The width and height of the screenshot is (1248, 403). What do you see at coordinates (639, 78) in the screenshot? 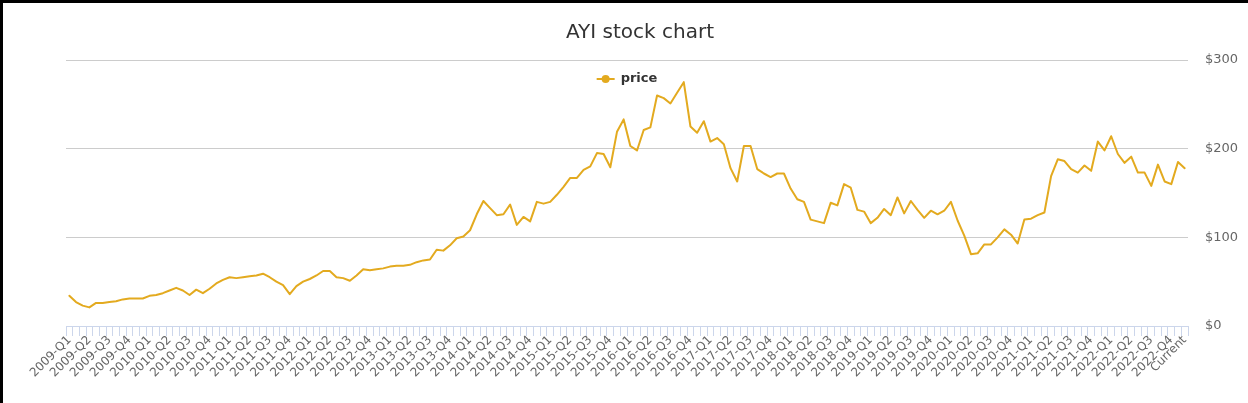
I see `legend-label: price` at bounding box center [639, 78].